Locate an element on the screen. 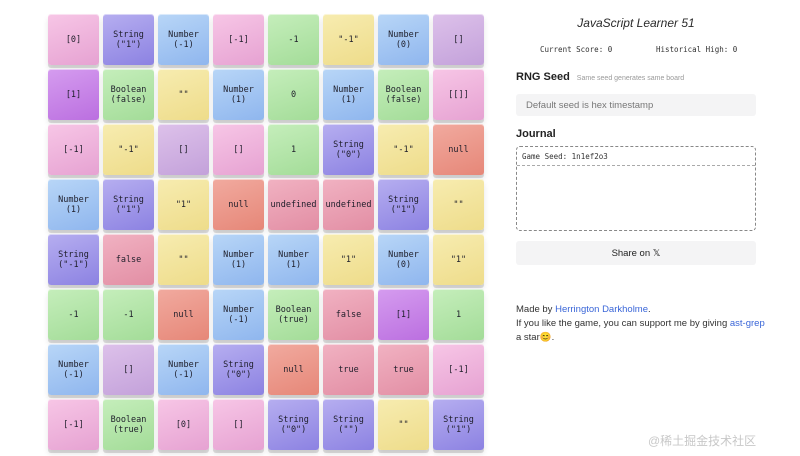 The height and width of the screenshot is (456, 800). credits-made-by: Made by is located at coordinates (536, 309).